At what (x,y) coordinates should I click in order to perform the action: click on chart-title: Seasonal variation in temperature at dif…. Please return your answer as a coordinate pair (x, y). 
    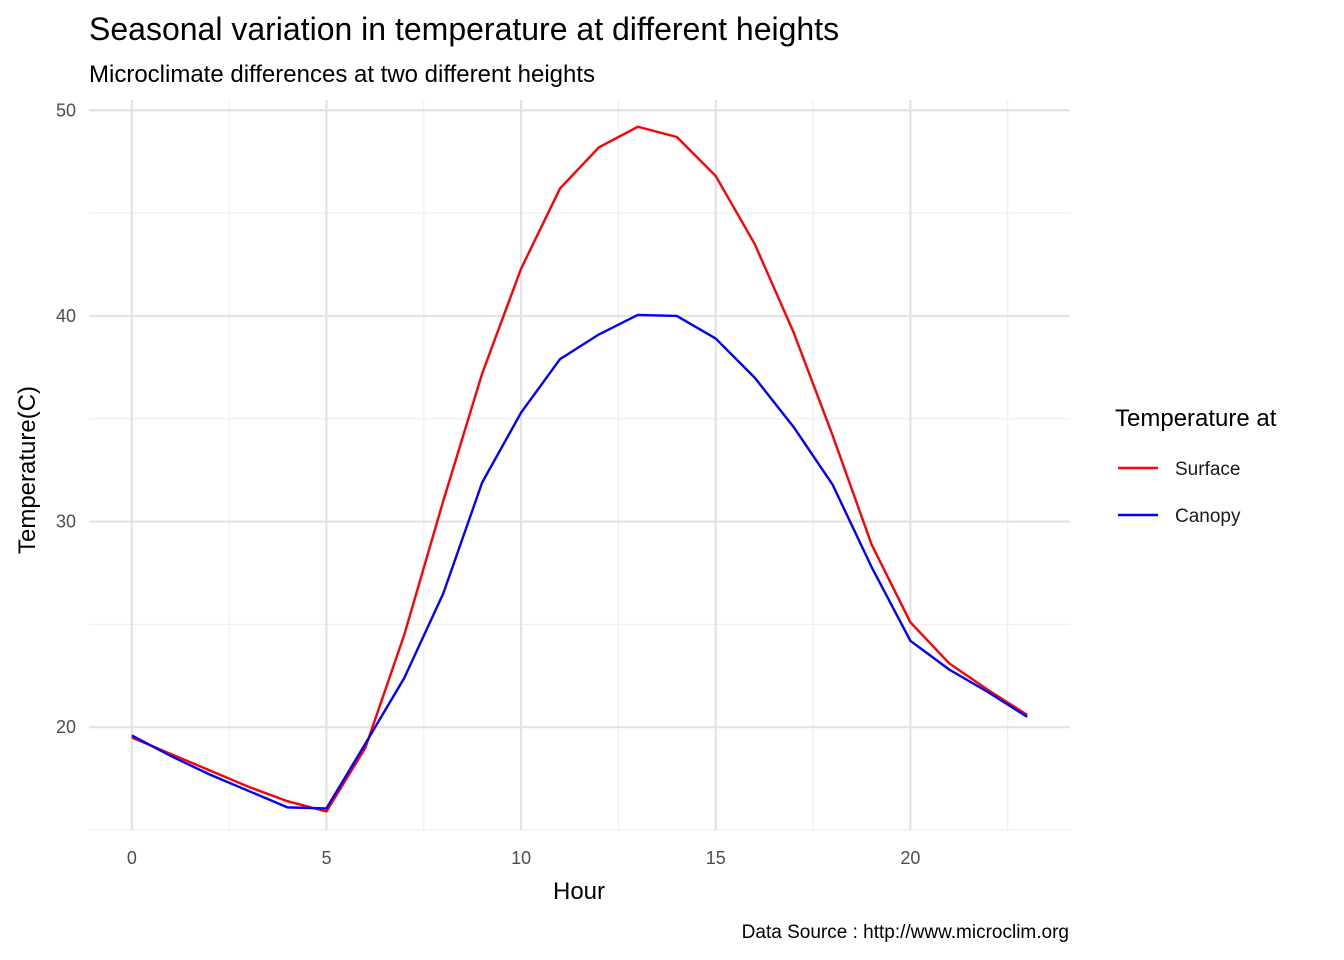
    Looking at the image, I should click on (464, 29).